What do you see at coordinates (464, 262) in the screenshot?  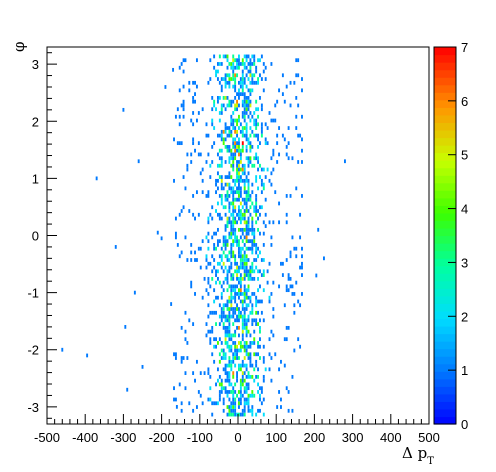 I see `z-tick-label: 3` at bounding box center [464, 262].